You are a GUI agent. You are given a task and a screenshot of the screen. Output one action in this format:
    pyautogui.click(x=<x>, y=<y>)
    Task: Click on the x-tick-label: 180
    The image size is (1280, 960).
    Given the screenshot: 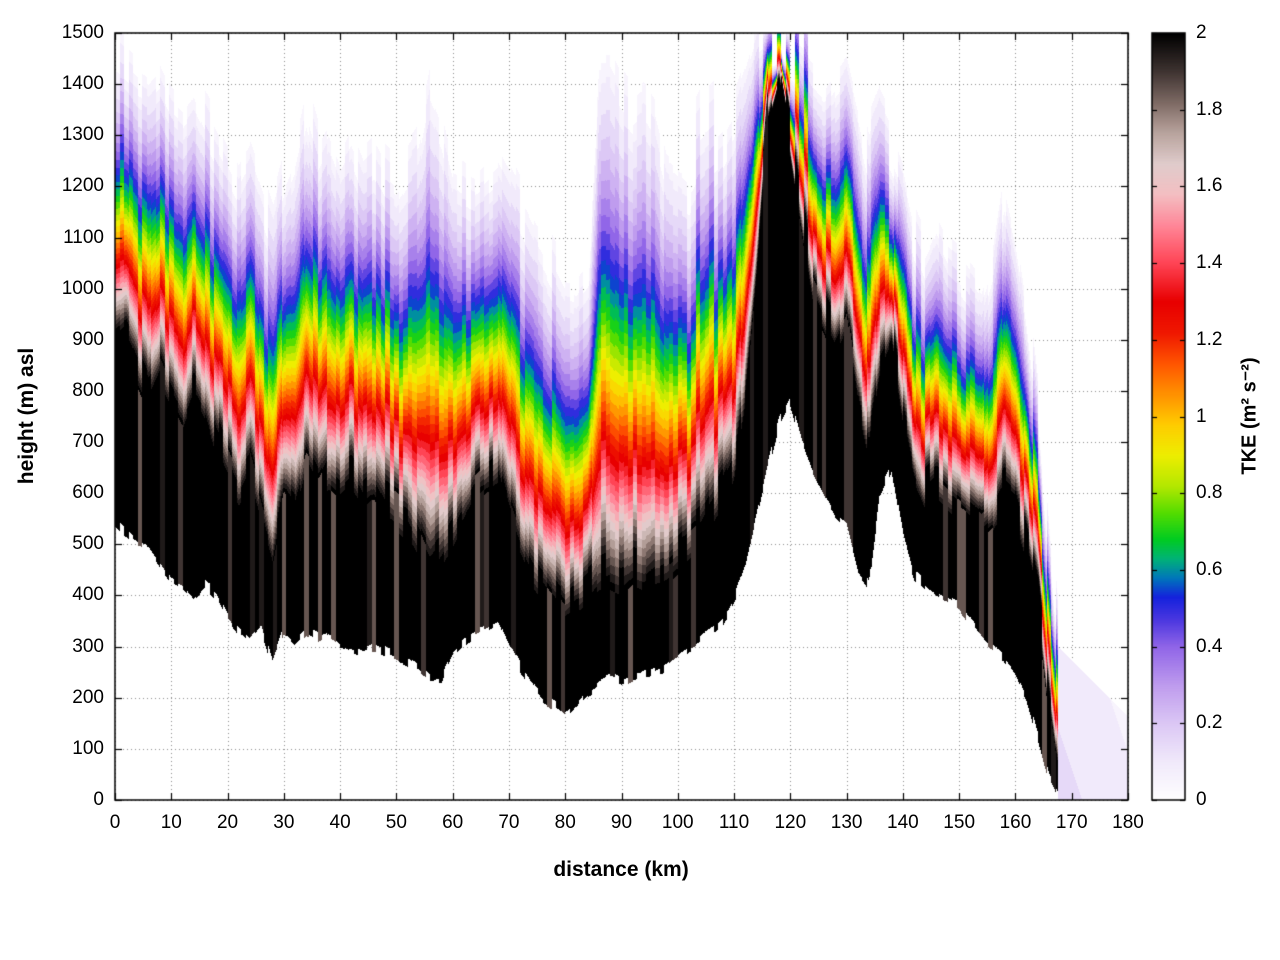 What is the action you would take?
    pyautogui.click(x=1128, y=822)
    